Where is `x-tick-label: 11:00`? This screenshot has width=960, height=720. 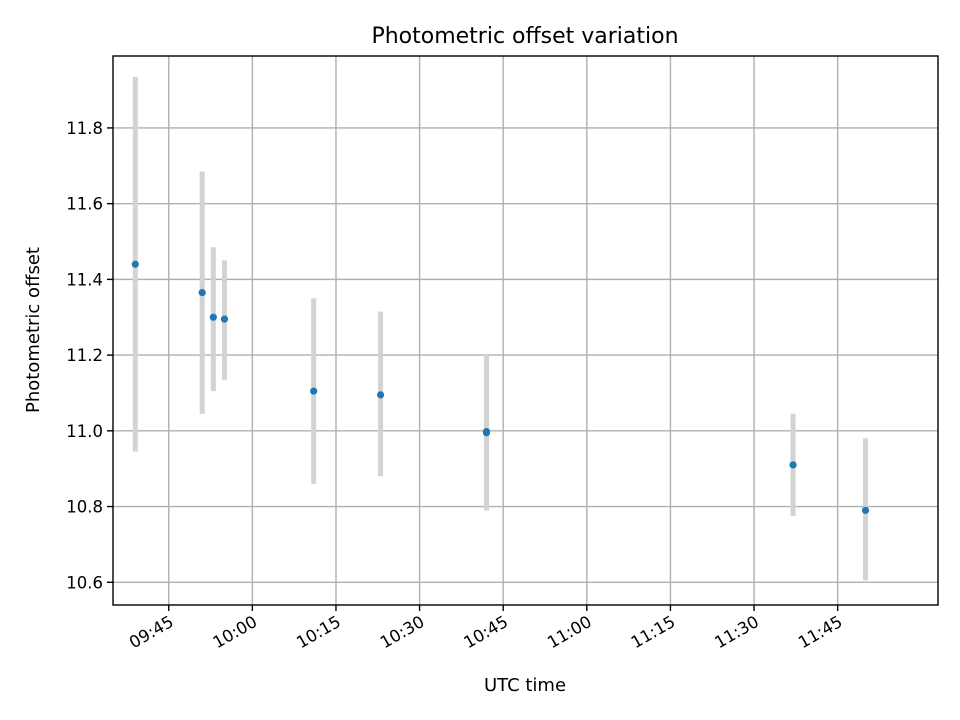 x-tick-label: 11:00 is located at coordinates (569, 632).